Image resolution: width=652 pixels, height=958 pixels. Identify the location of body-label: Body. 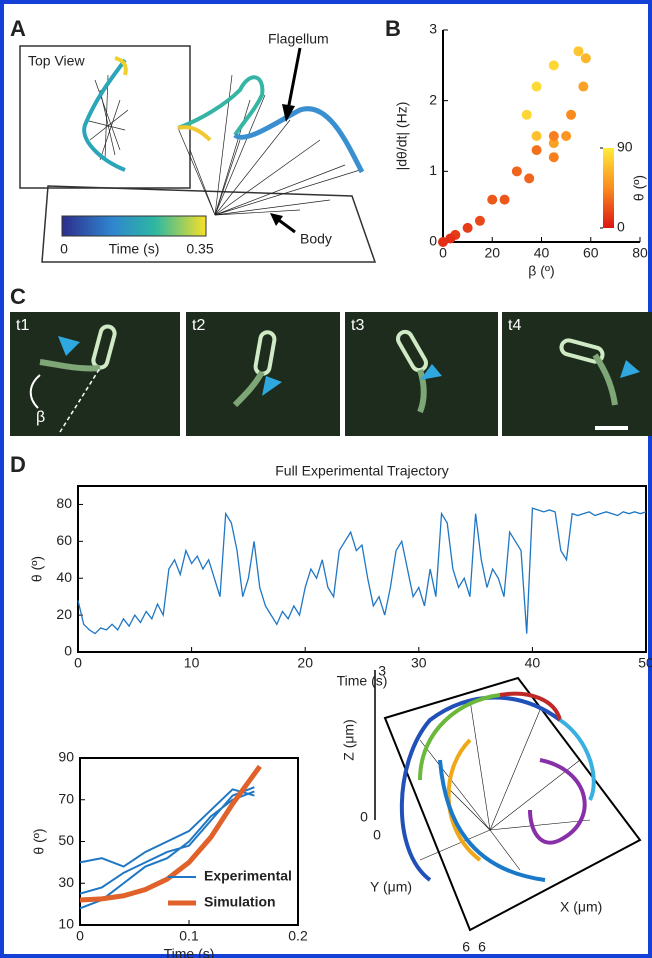
(316, 239).